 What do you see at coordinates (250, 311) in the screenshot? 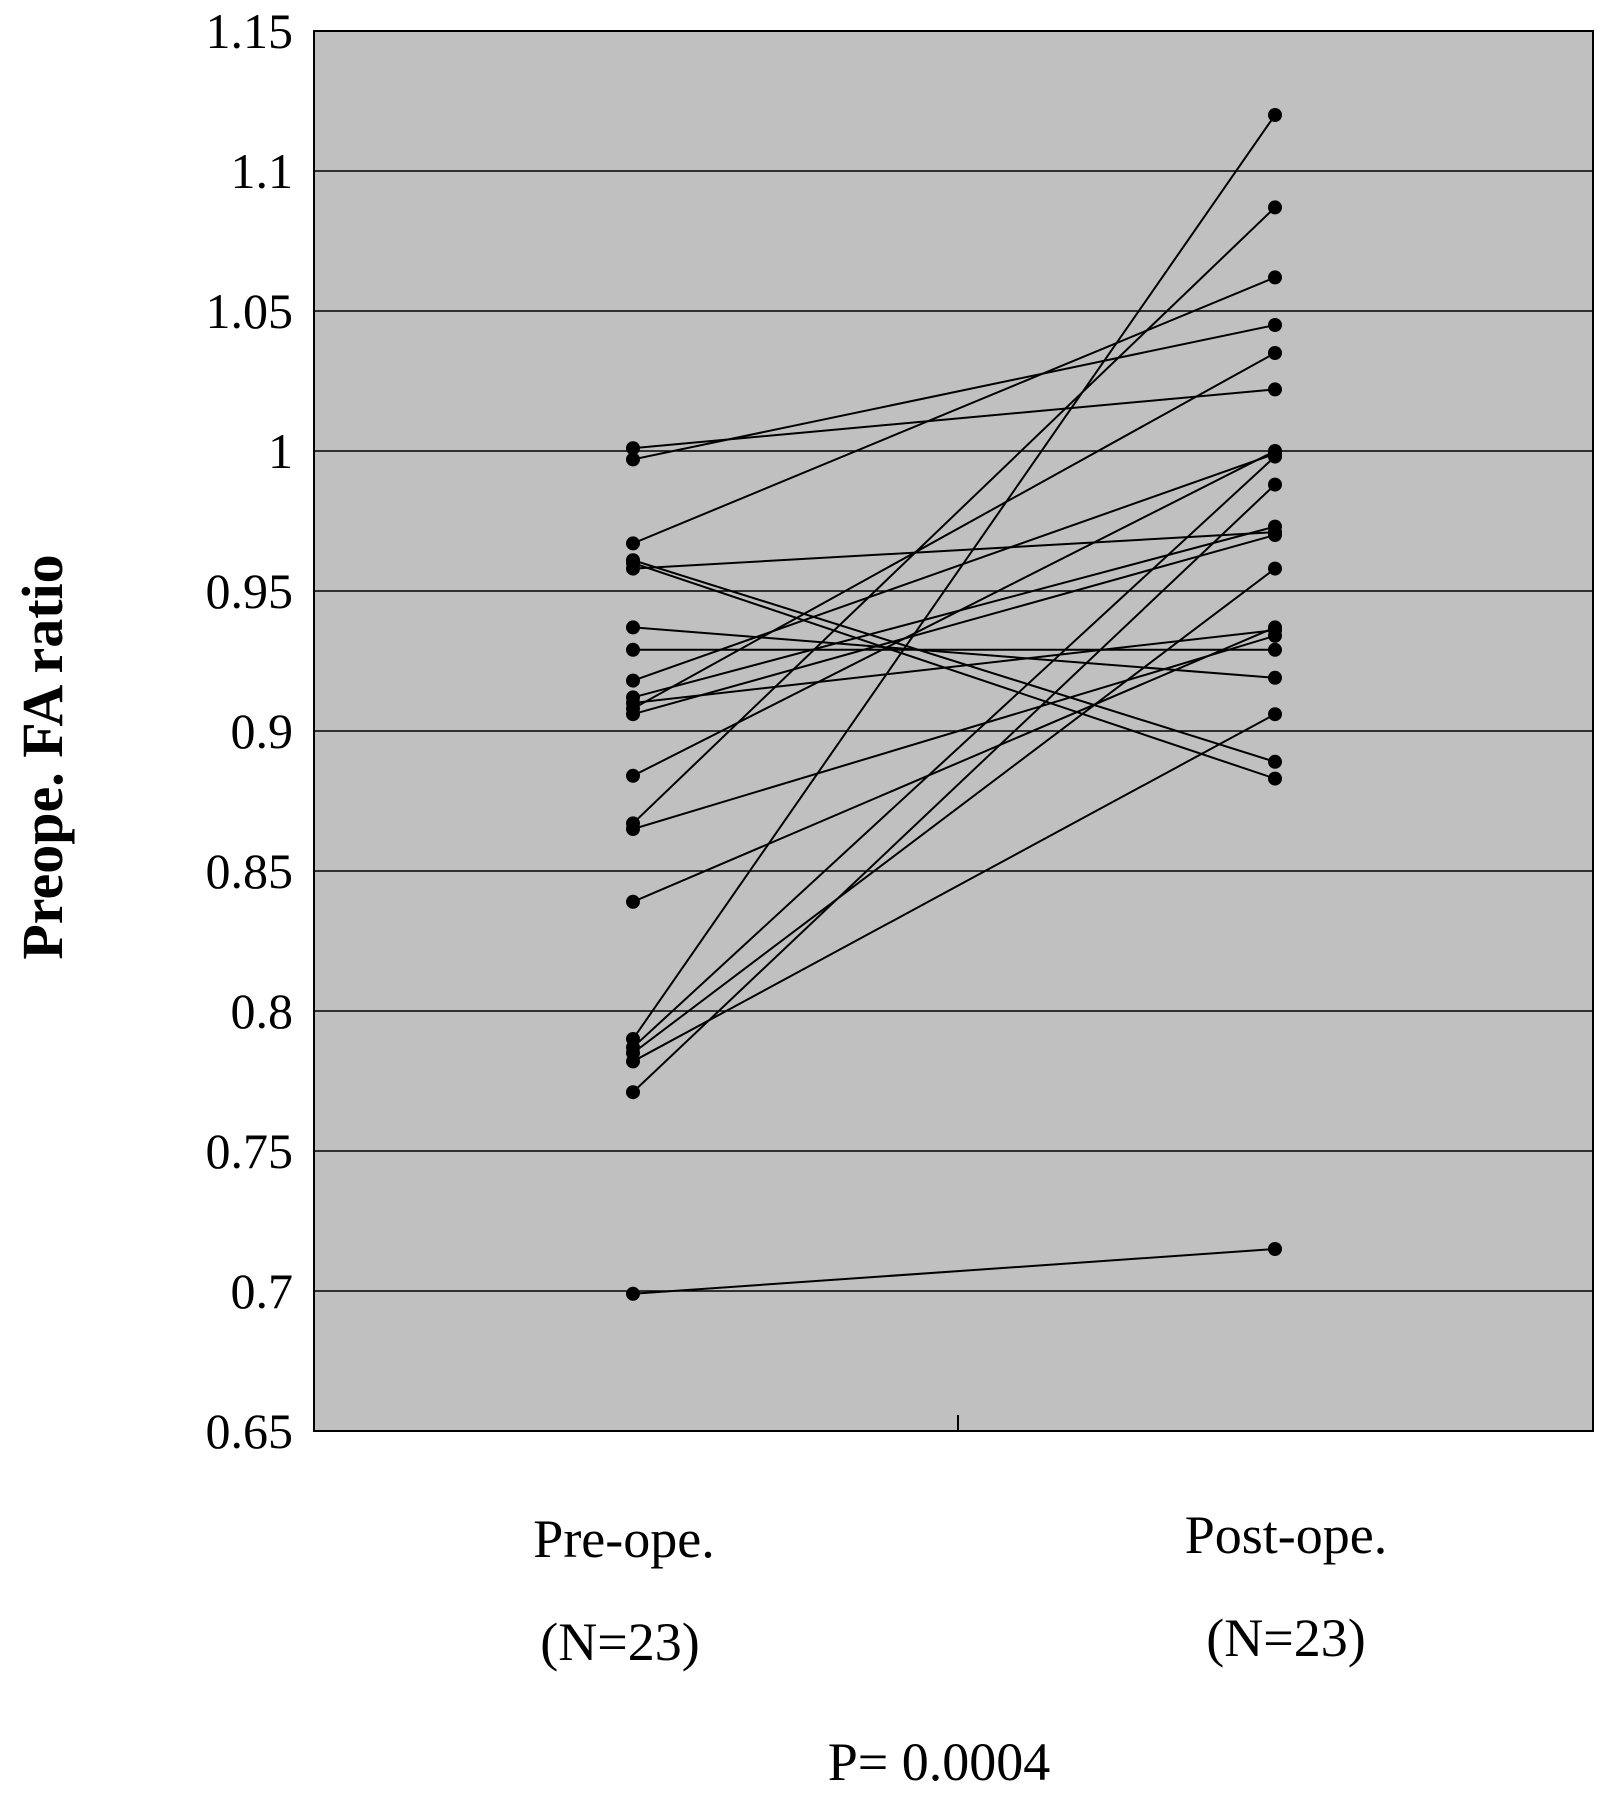
I see `y-tick-label: 1.05` at bounding box center [250, 311].